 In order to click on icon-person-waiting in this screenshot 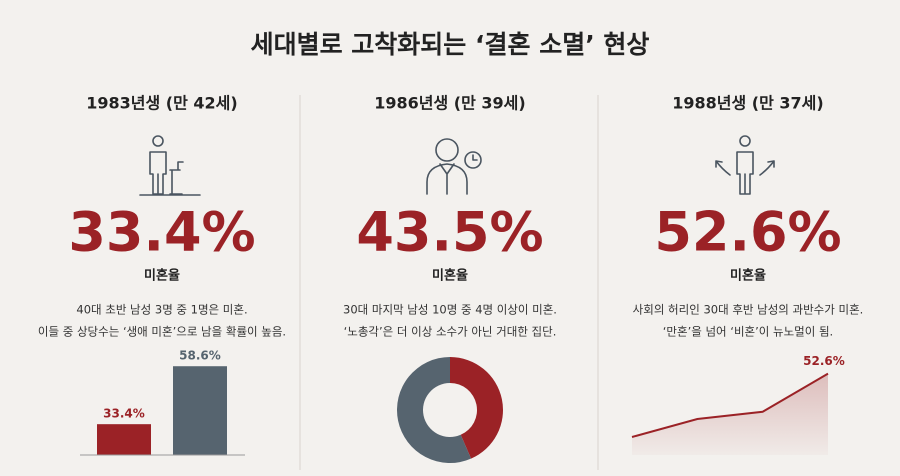, I will do `click(170, 165)`.